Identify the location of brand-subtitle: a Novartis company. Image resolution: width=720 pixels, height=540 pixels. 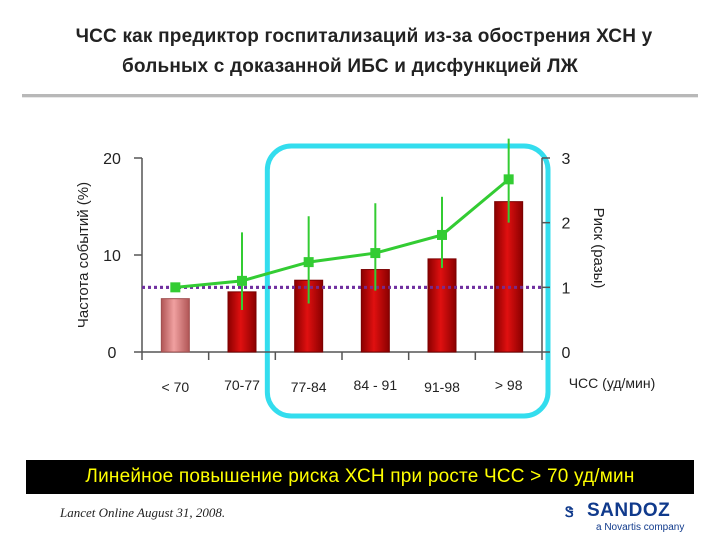
(640, 527).